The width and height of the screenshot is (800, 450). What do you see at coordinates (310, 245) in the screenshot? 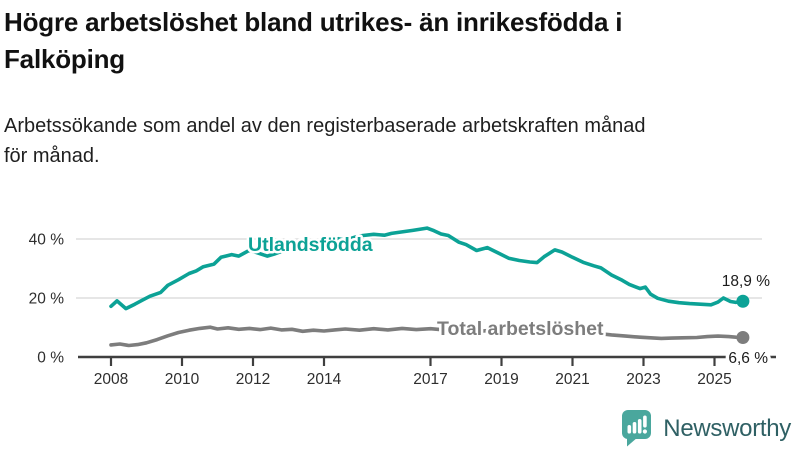
I see `series-label-utlandsfodda: Utlandsfödda` at bounding box center [310, 245].